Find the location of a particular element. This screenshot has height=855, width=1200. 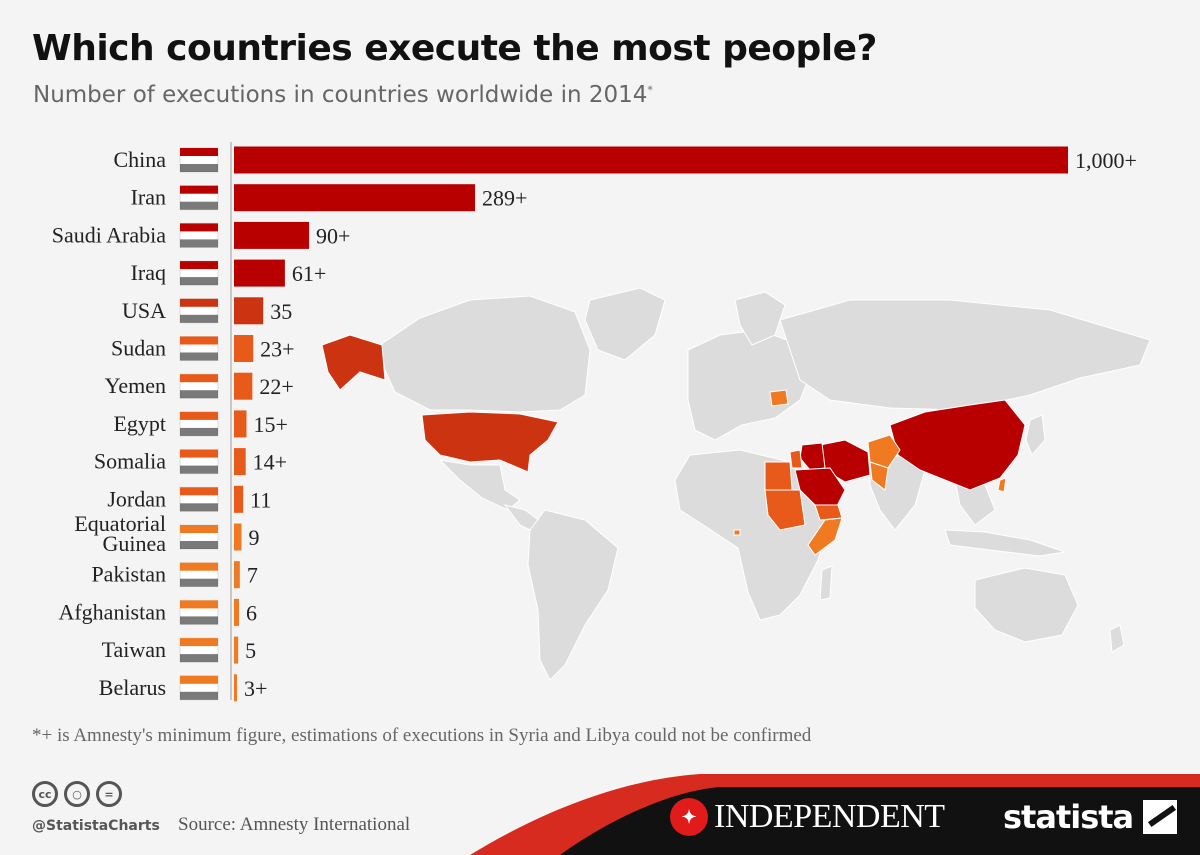

category-label: Iraq is located at coordinates (148, 272).